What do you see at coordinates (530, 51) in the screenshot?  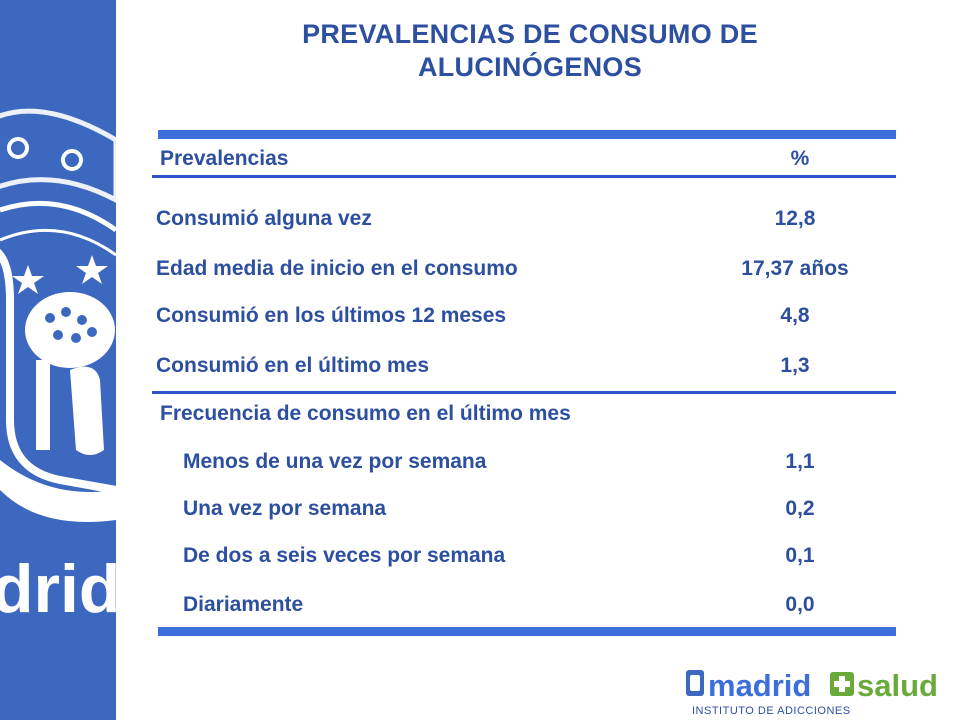 I see `page-title: PREVALENCIAS DE CONSUMO DE ALUCINÓGENOS` at bounding box center [530, 51].